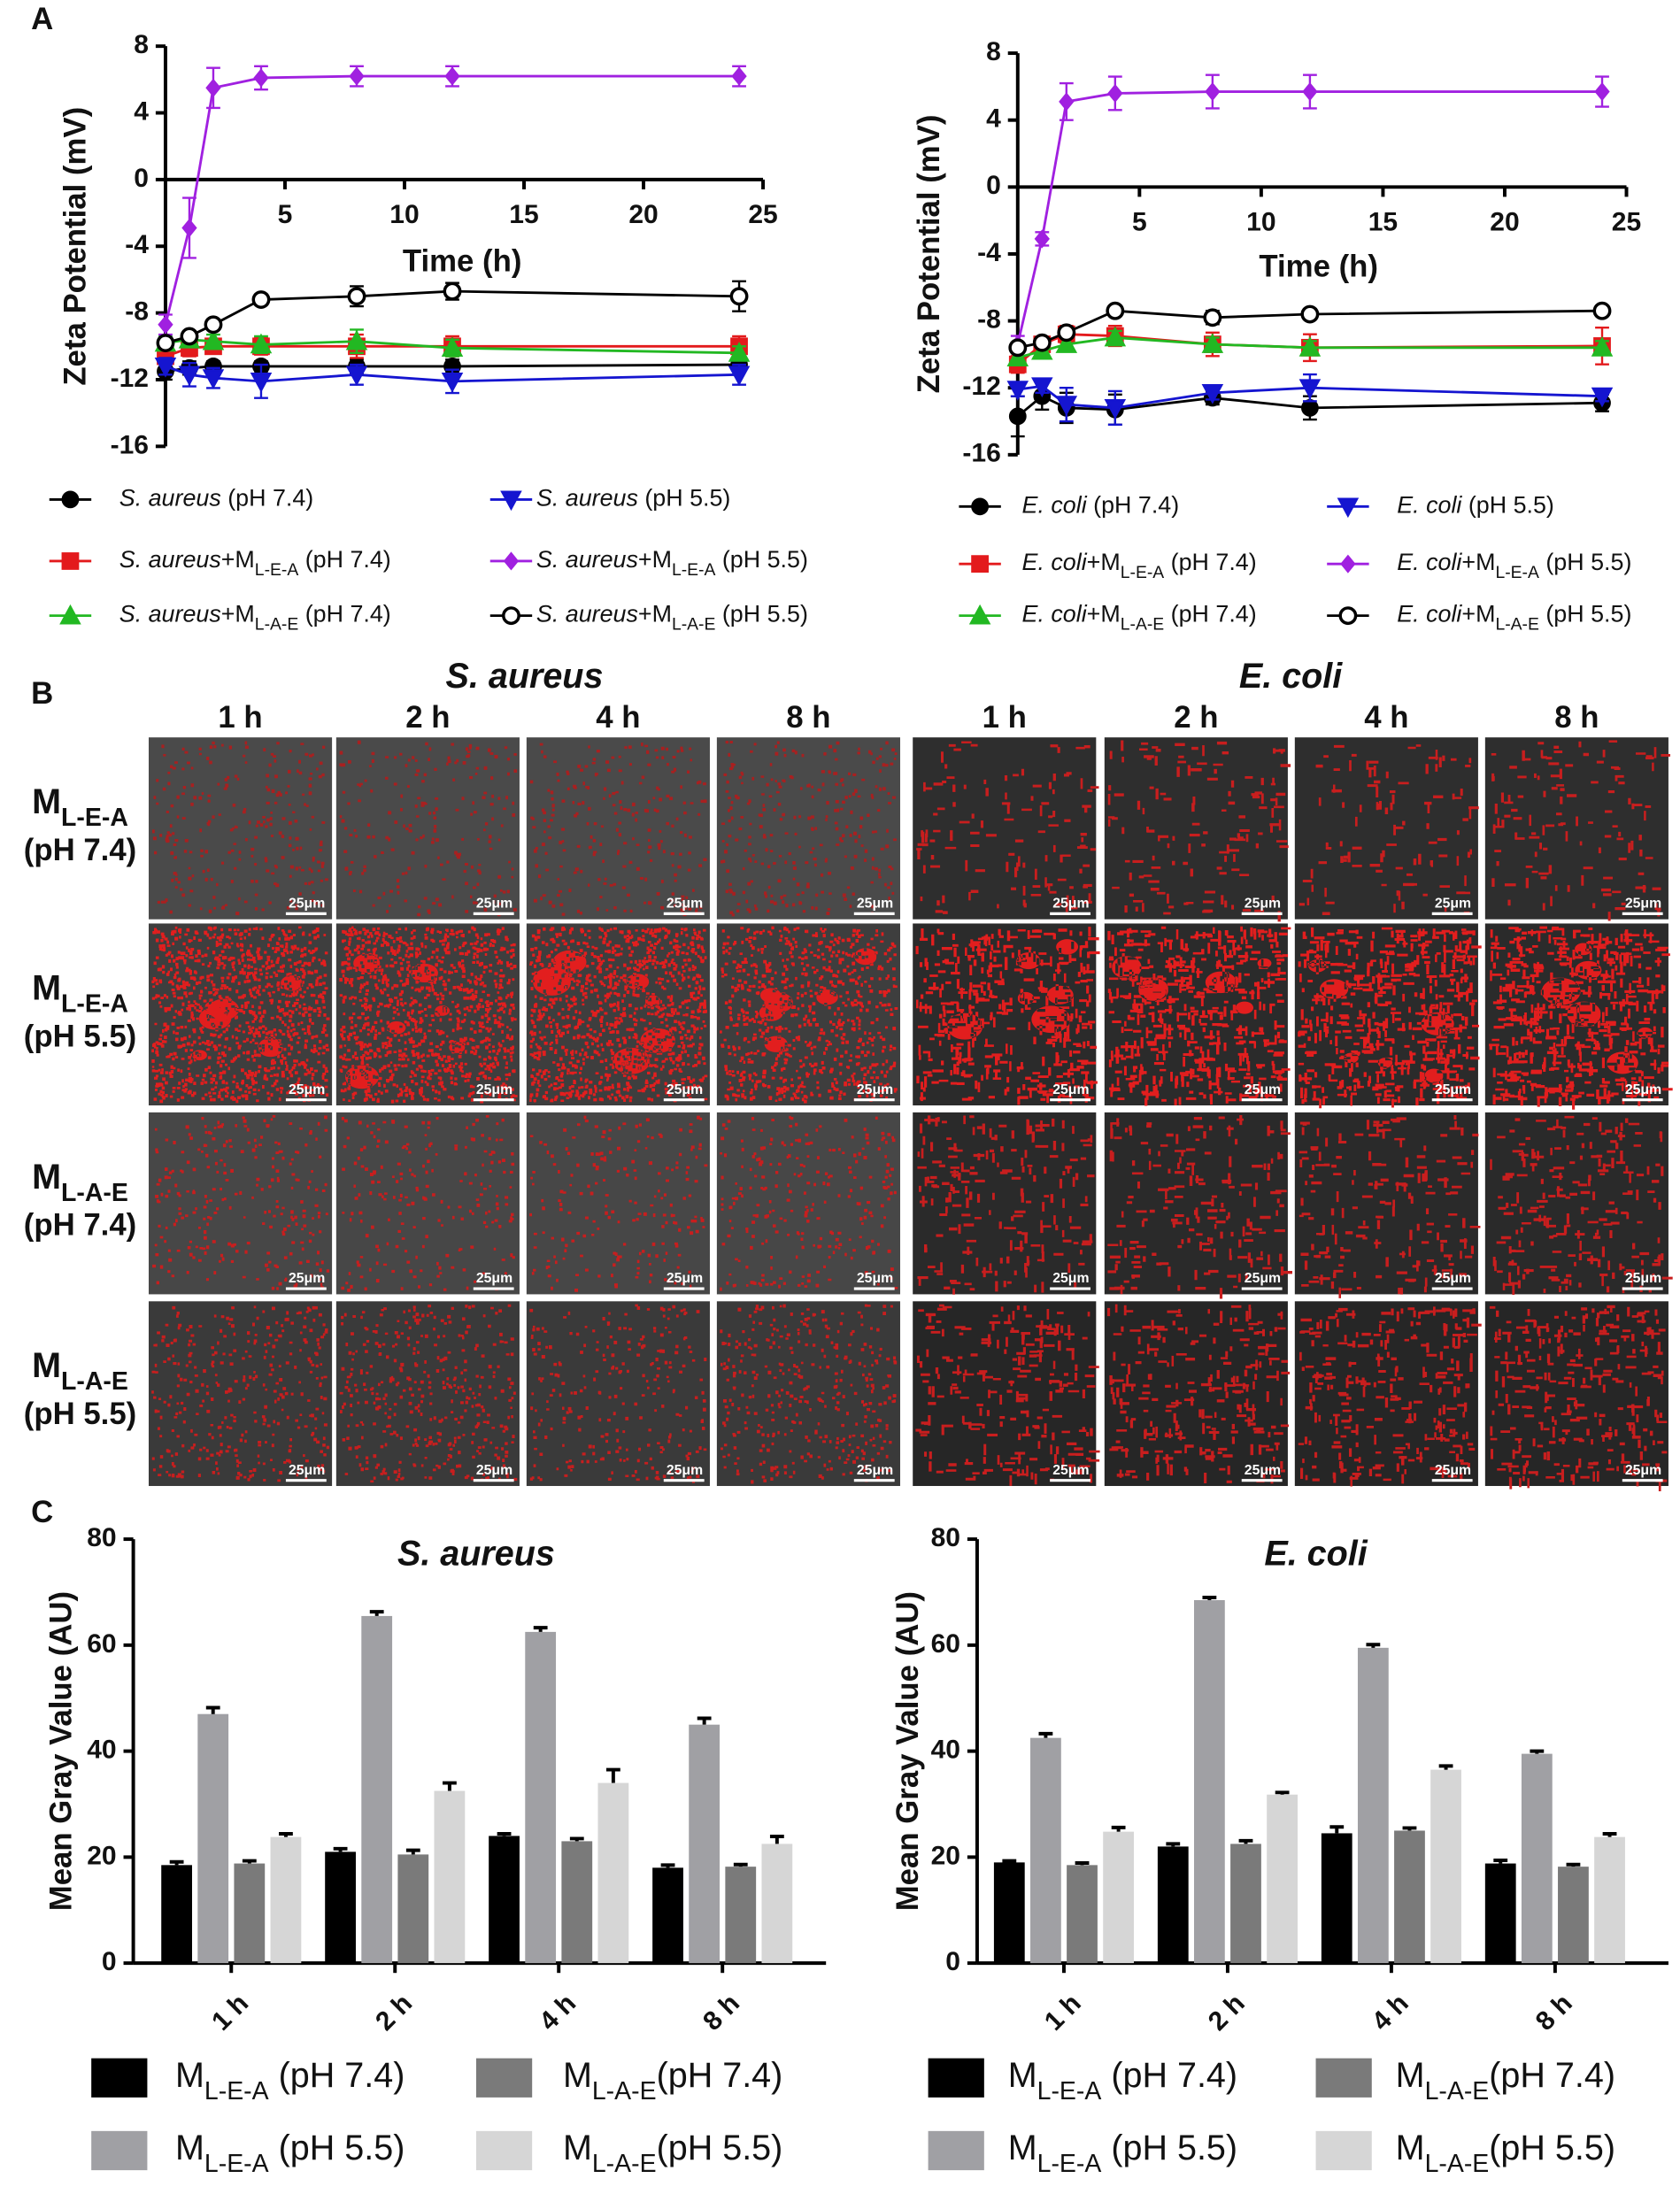 The image size is (1680, 2194). Describe the element at coordinates (633, 498) in the screenshot. I see `legend-label: S. aureus (pH 5.5)` at that location.